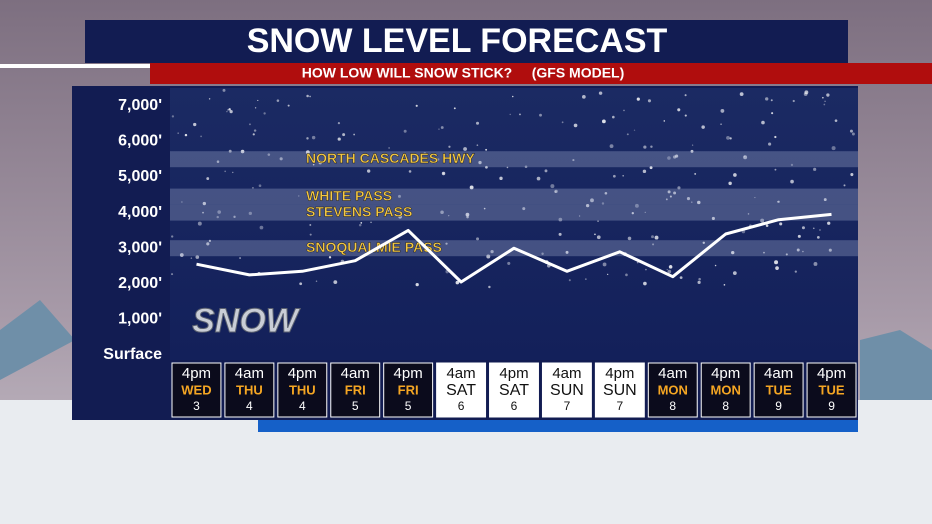 The height and width of the screenshot is (524, 932). What do you see at coordinates (249, 389) in the screenshot?
I see `x-tick-day: THU` at bounding box center [249, 389].